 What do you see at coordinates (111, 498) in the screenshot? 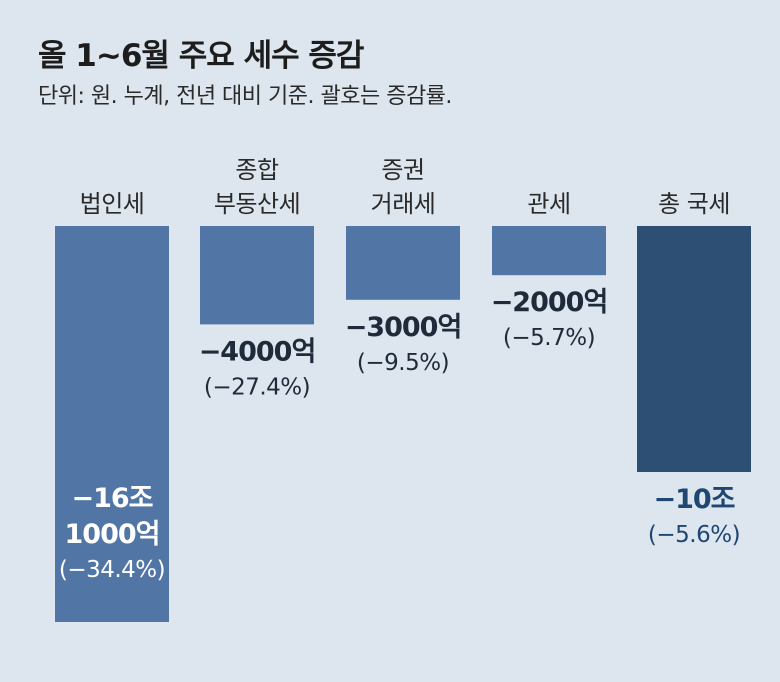
I see `amount-label: −16조` at bounding box center [111, 498].